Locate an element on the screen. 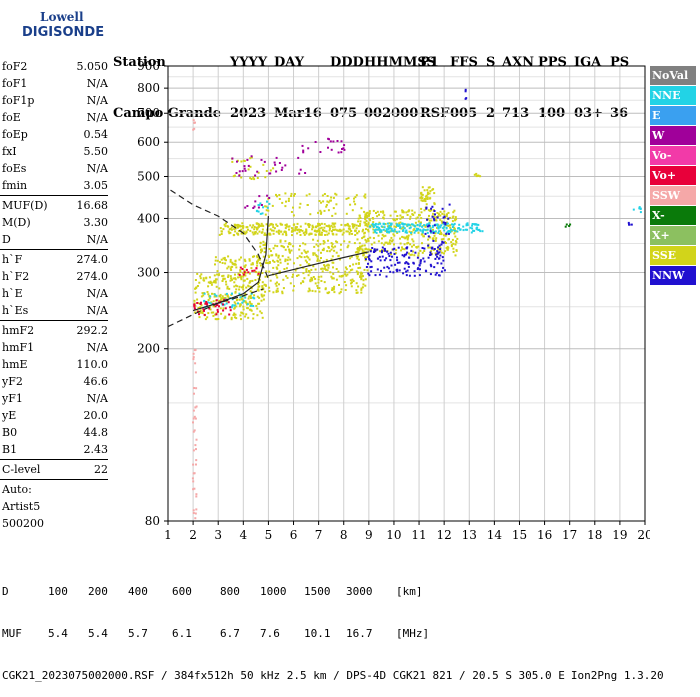 This screenshot has height=697, width=700. param-name: M(D) is located at coordinates (16, 222).